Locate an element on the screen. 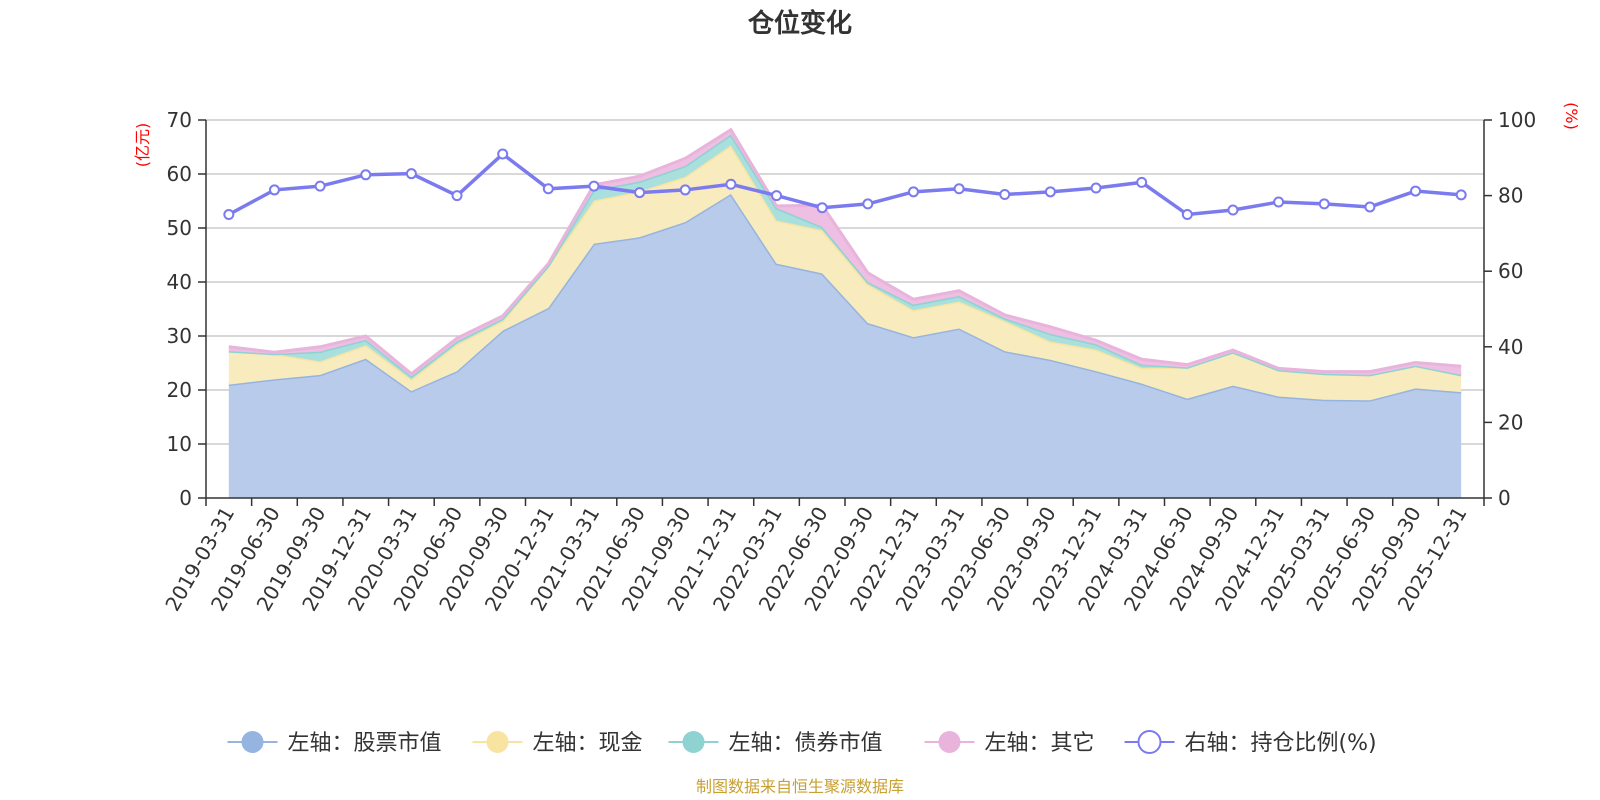  data-source-note: 制图数据来自恒生聚源数据库 is located at coordinates (800, 786).